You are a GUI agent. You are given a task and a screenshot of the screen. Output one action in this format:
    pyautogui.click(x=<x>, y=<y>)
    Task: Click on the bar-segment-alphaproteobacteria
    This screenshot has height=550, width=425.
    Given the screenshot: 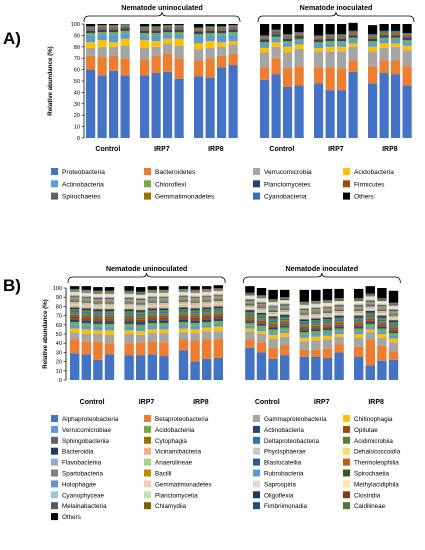 What is the action you would take?
    pyautogui.click(x=98, y=369)
    